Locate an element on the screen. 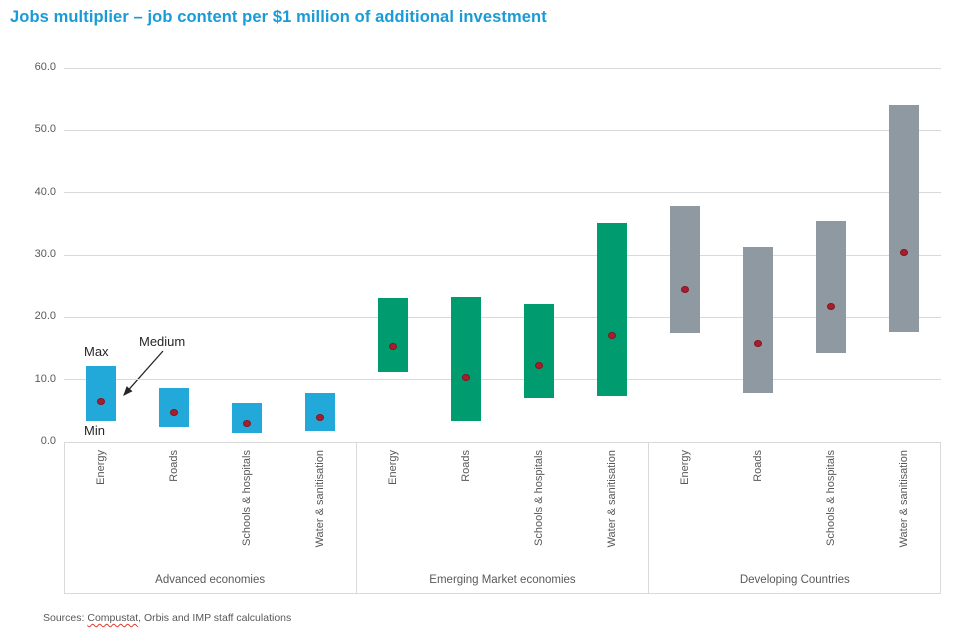 The width and height of the screenshot is (968, 644). source-word-spellcheck: Compustat is located at coordinates (113, 618).